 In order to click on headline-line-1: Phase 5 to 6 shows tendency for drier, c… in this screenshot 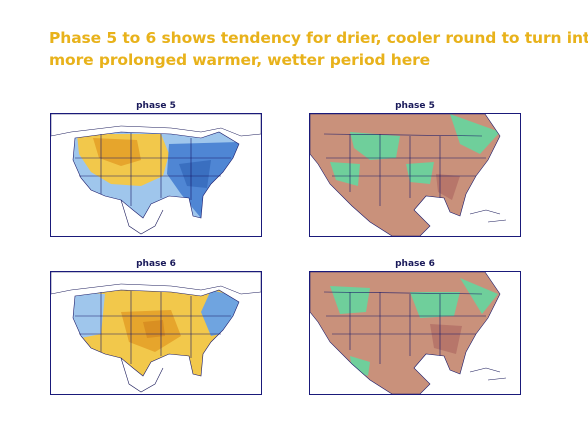, I will do `click(318, 38)`.